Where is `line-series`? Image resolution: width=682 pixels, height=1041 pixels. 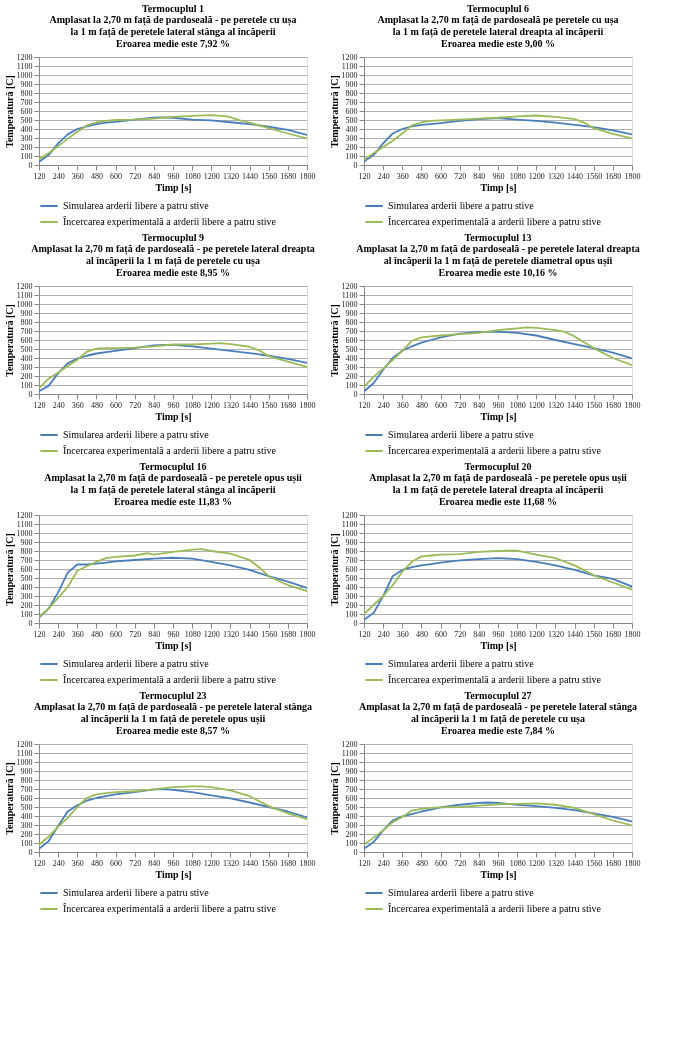
line-series is located at coordinates (498, 582).